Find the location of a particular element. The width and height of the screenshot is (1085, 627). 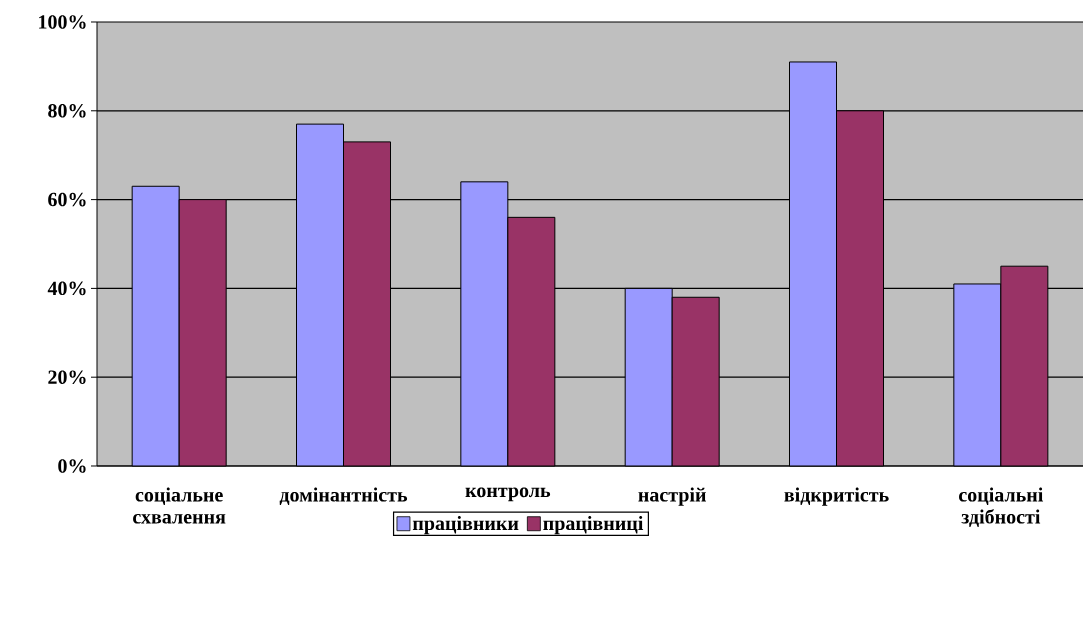

x-tick-label: контроль is located at coordinates (508, 494).